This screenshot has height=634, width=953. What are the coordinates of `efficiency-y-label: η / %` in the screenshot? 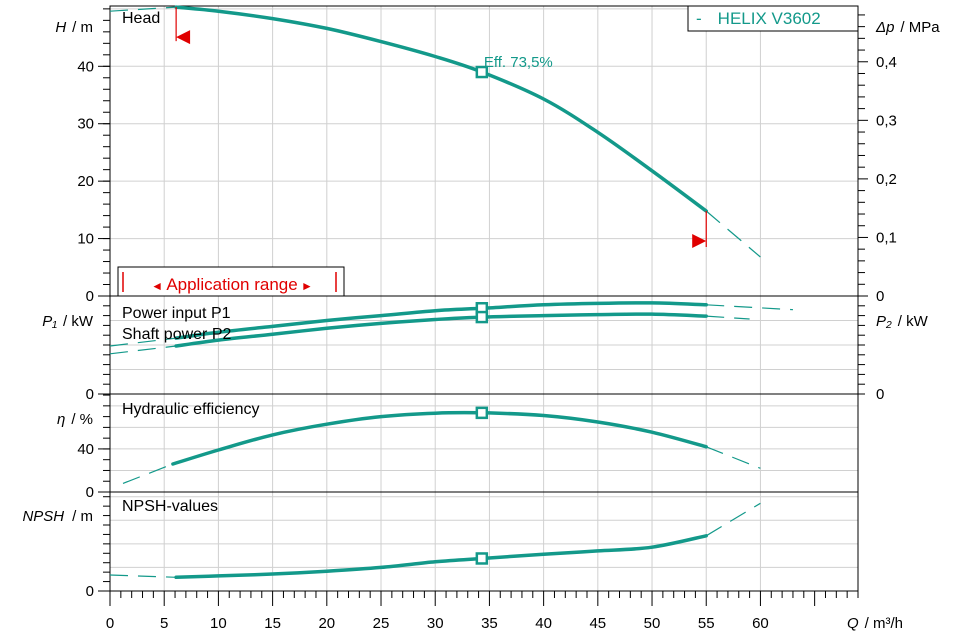 It's located at (75, 419).